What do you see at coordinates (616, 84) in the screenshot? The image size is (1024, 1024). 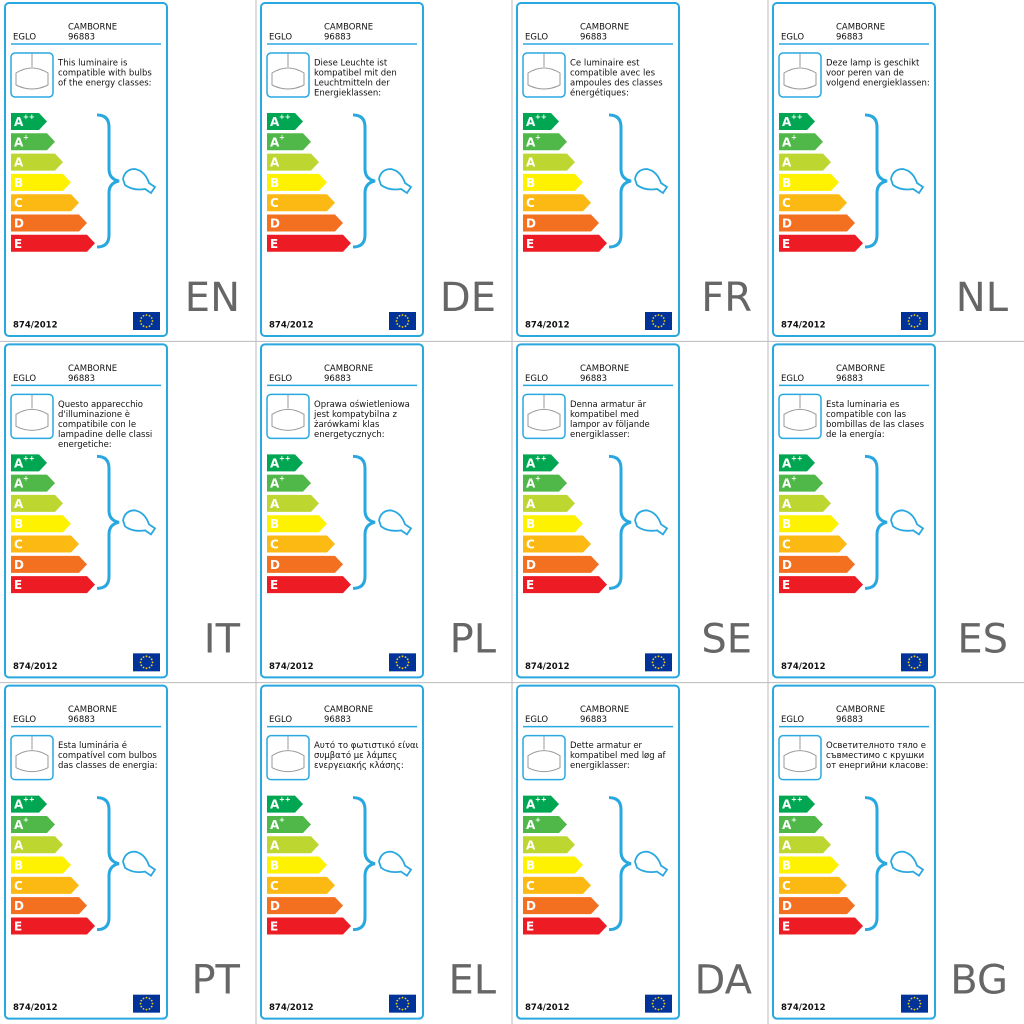 I see `description-line: ampoules des classes` at bounding box center [616, 84].